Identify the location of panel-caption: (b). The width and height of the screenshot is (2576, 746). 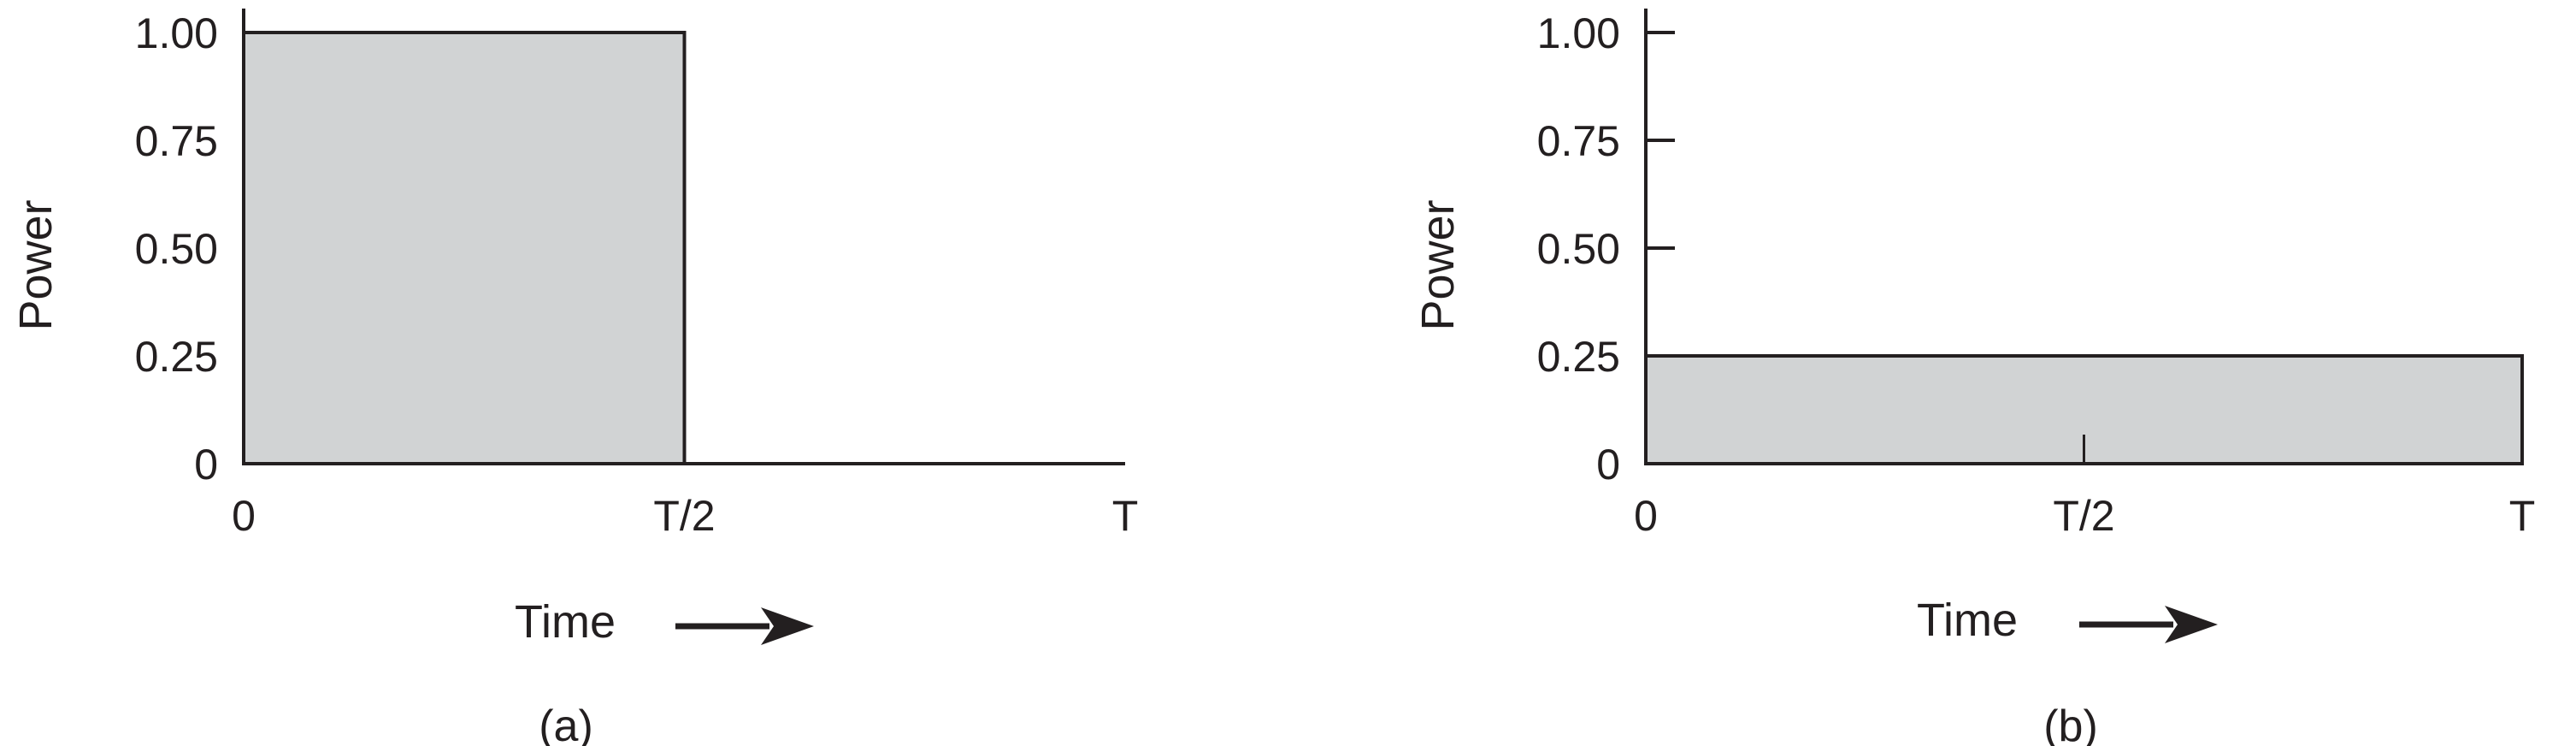
(2070, 724).